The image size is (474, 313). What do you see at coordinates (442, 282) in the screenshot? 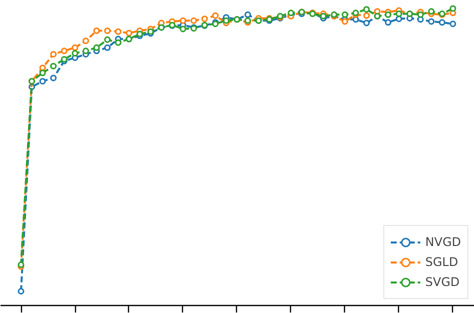
I see `legend-label: SVGD` at bounding box center [442, 282].